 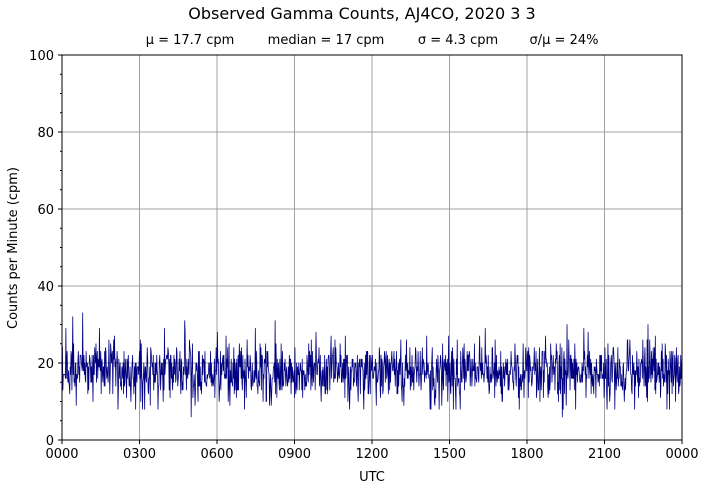 I want to click on stat-cv: σ/μ = 24%, so click(x=564, y=40).